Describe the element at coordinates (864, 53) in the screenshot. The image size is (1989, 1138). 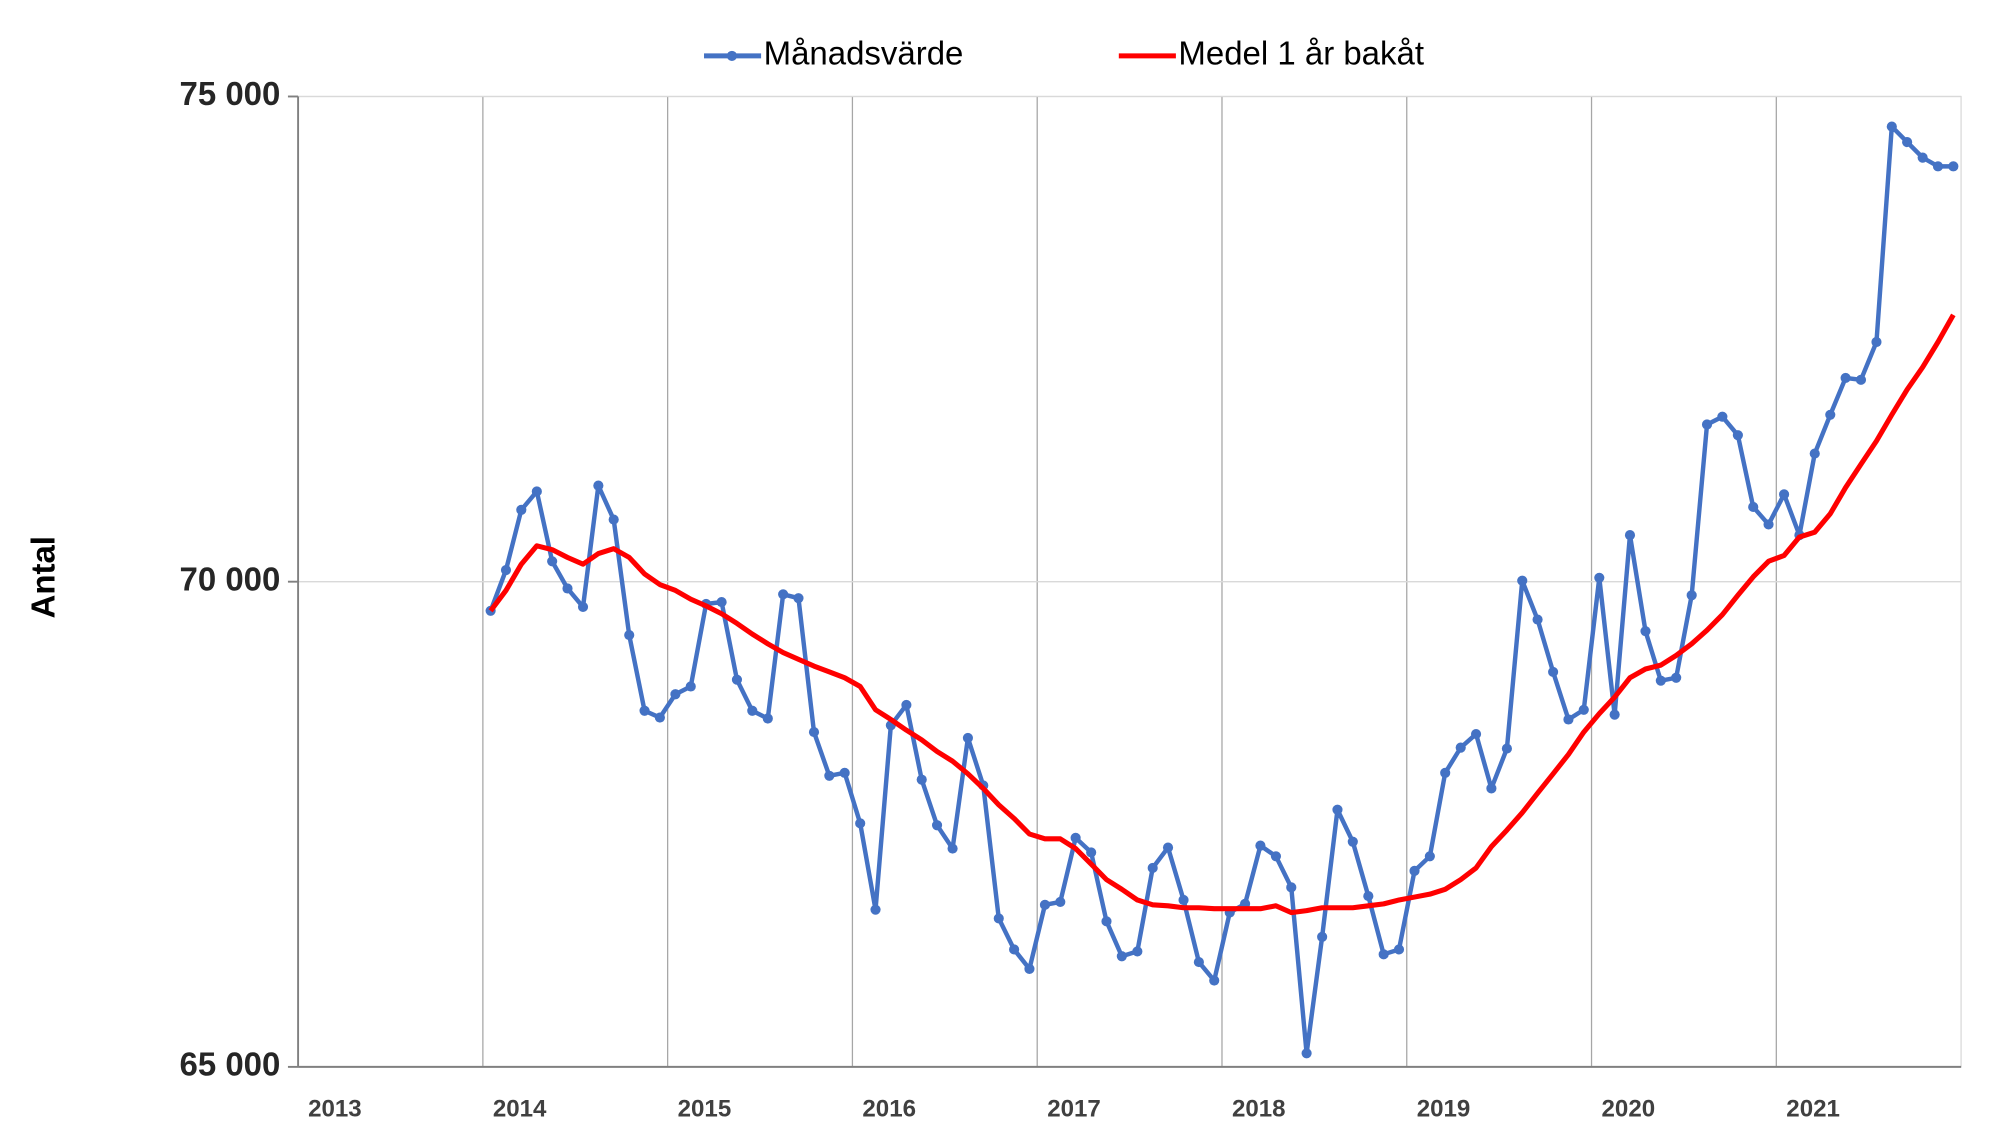
I see `legend-label: Månadsvärde` at that location.